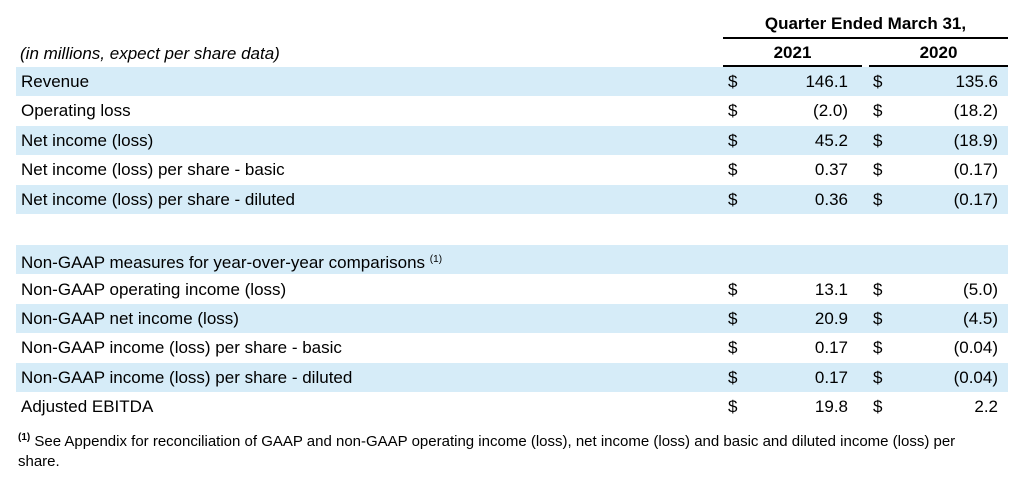  Describe the element at coordinates (436, 259) in the screenshot. I see `footnote-ref: (1)` at that location.